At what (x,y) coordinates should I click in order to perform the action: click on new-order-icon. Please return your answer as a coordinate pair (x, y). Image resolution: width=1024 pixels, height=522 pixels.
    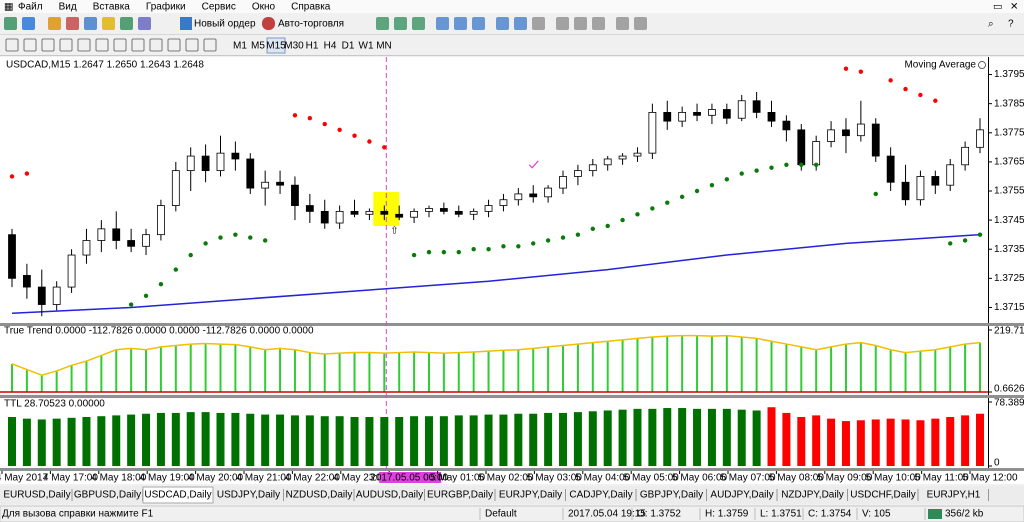
    Looking at the image, I should click on (186, 23).